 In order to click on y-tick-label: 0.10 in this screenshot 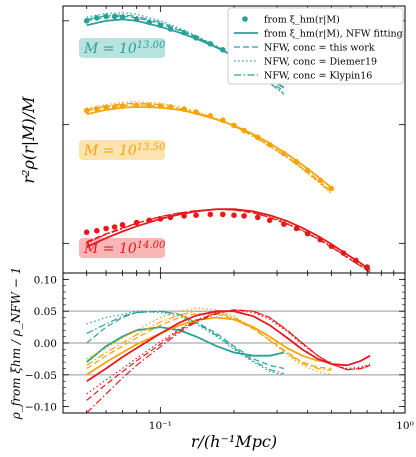, I will do `click(45, 280)`.